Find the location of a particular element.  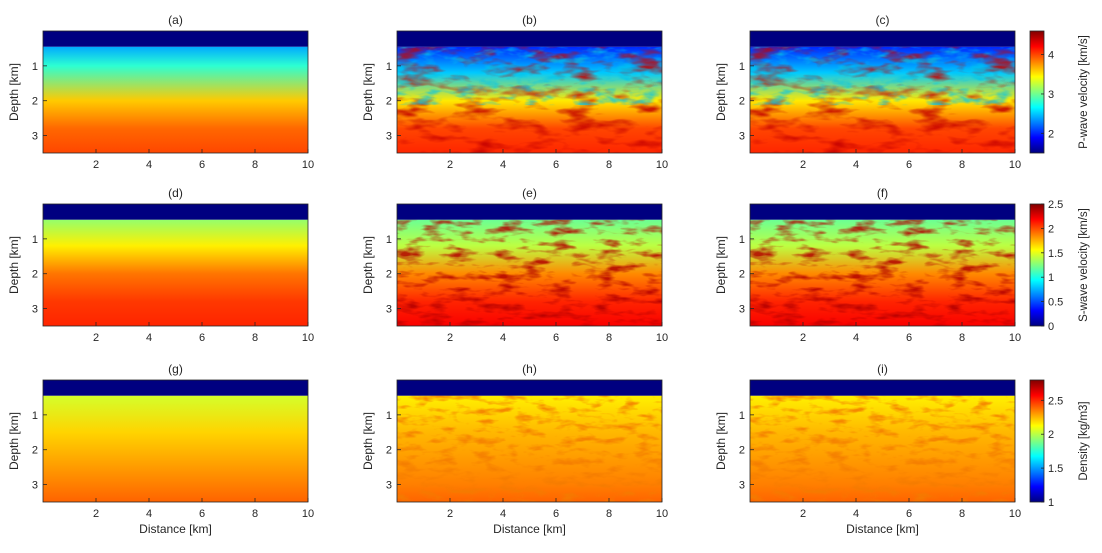

panel-c: (c) 1 2 3 2 4 6 8 10 Depth [km] is located at coordinates (867, 92).